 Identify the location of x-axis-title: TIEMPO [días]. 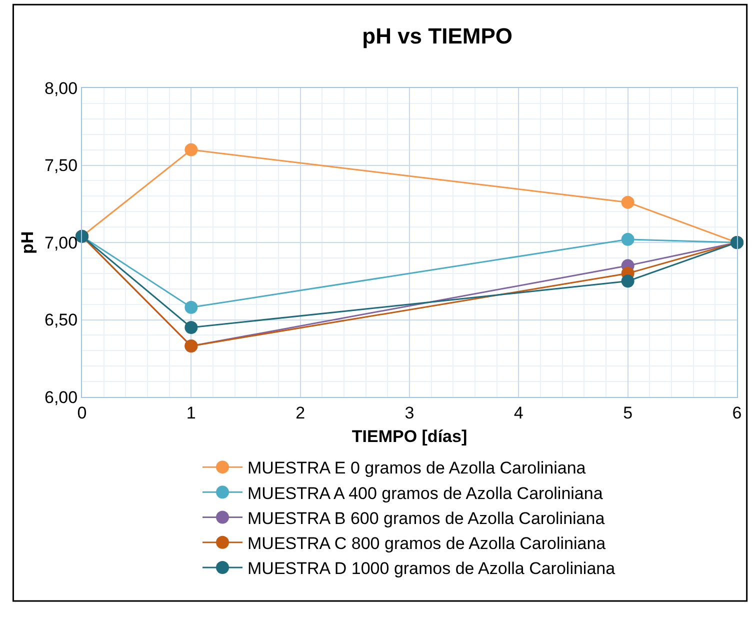
(410, 436).